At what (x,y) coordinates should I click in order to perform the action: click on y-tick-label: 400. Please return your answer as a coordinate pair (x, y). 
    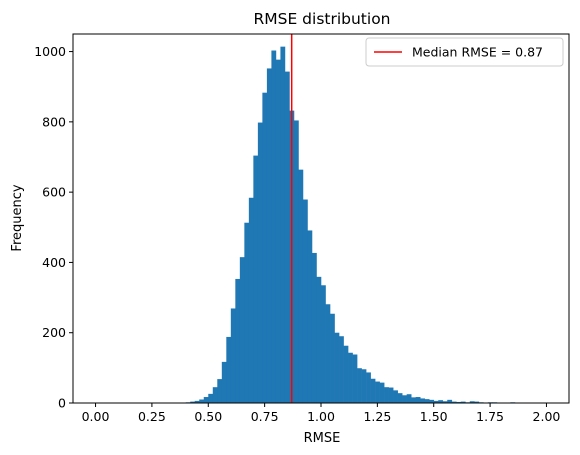
    Looking at the image, I should click on (54, 262).